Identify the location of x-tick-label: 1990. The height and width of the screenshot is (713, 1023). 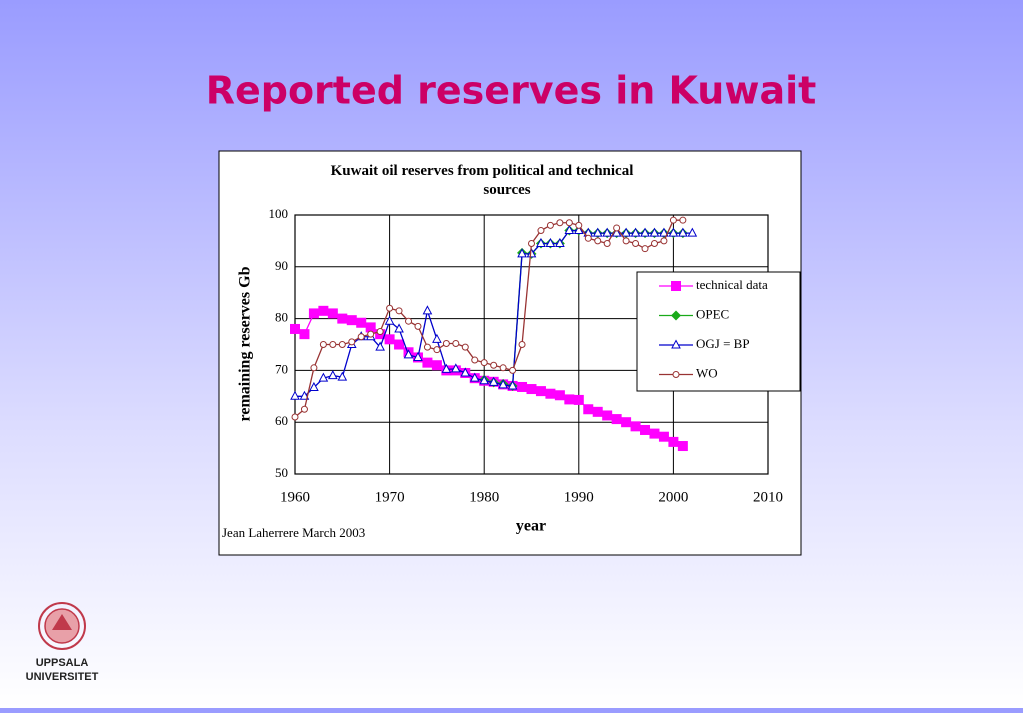
(579, 497).